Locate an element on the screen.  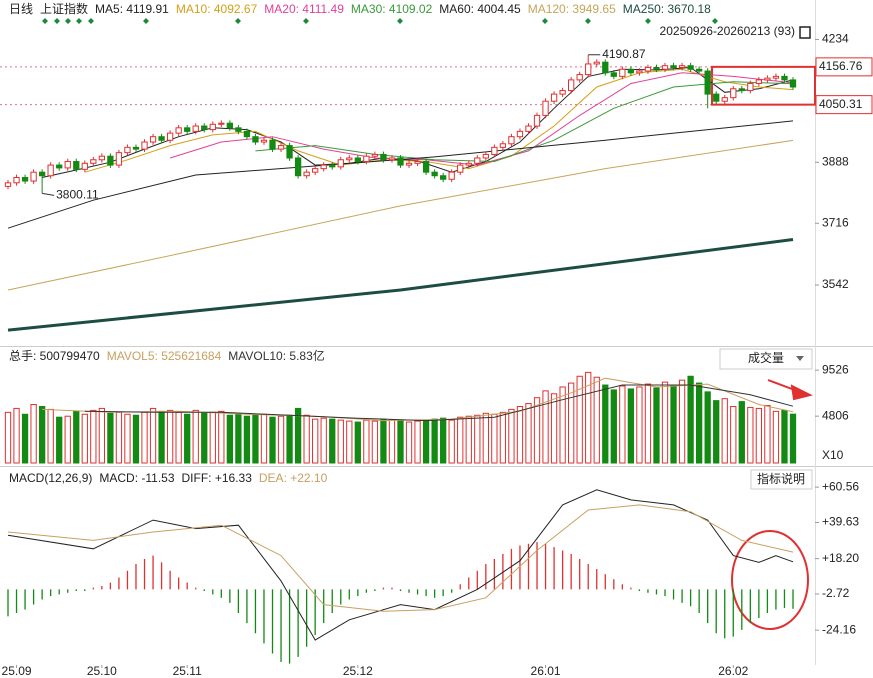
x-tick-label: 25.10 is located at coordinates (102, 671).